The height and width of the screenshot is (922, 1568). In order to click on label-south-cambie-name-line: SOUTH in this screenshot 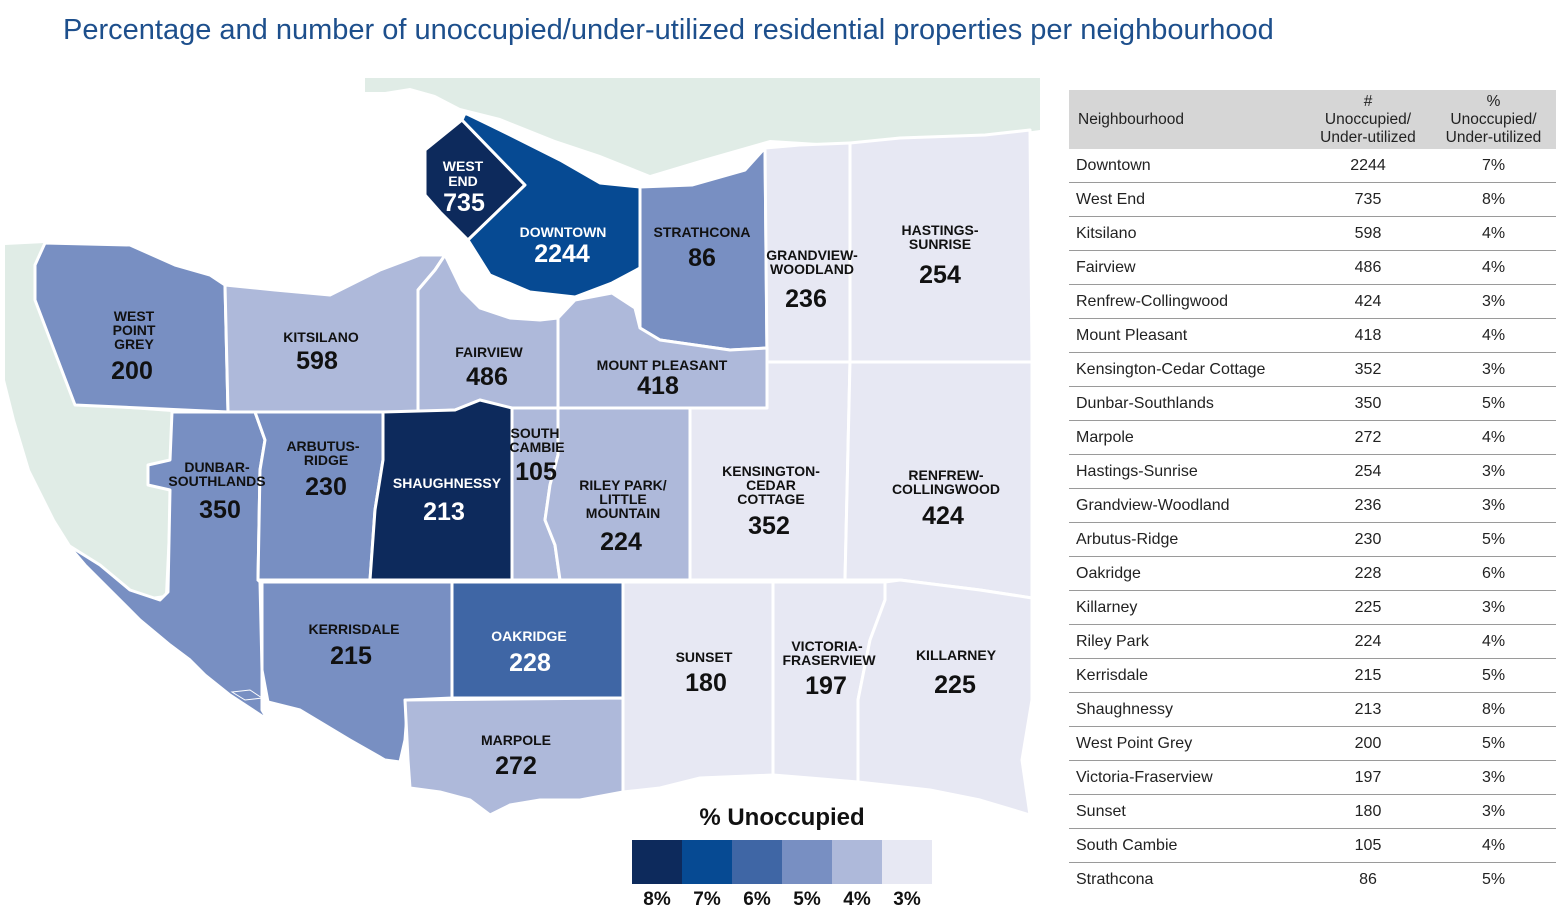, I will do `click(535, 433)`.